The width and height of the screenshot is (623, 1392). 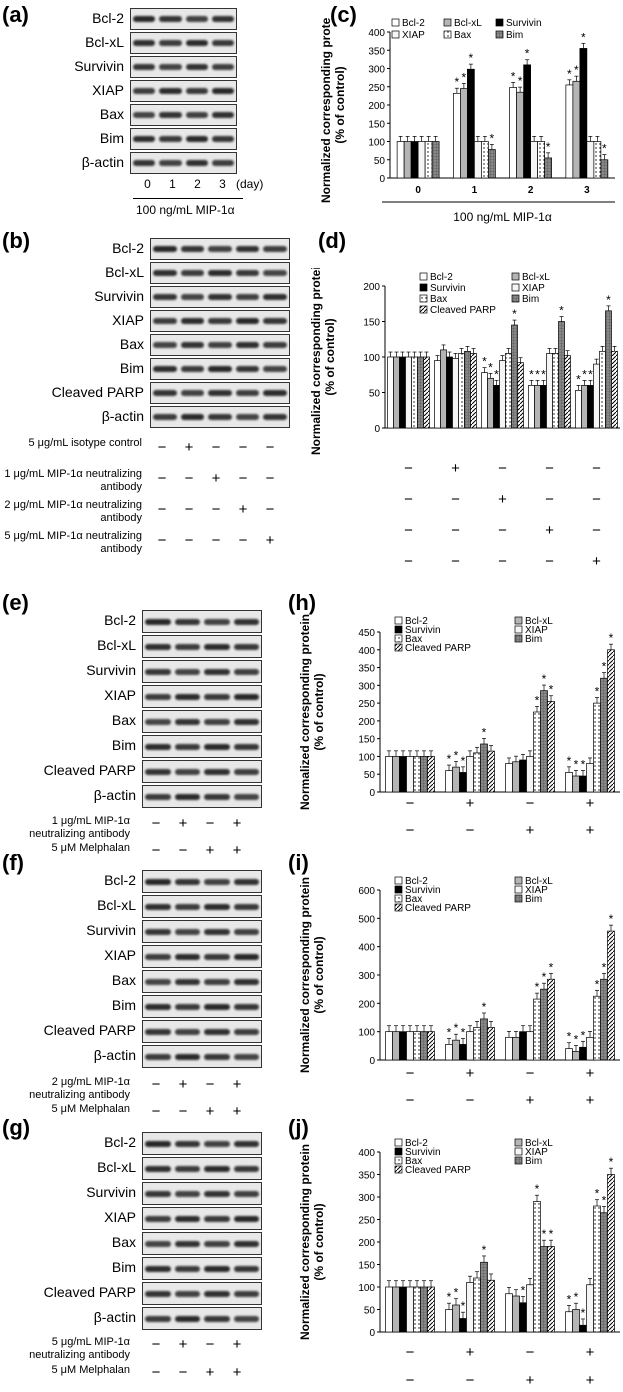 I want to click on lane-label: 3, so click(x=222, y=184).